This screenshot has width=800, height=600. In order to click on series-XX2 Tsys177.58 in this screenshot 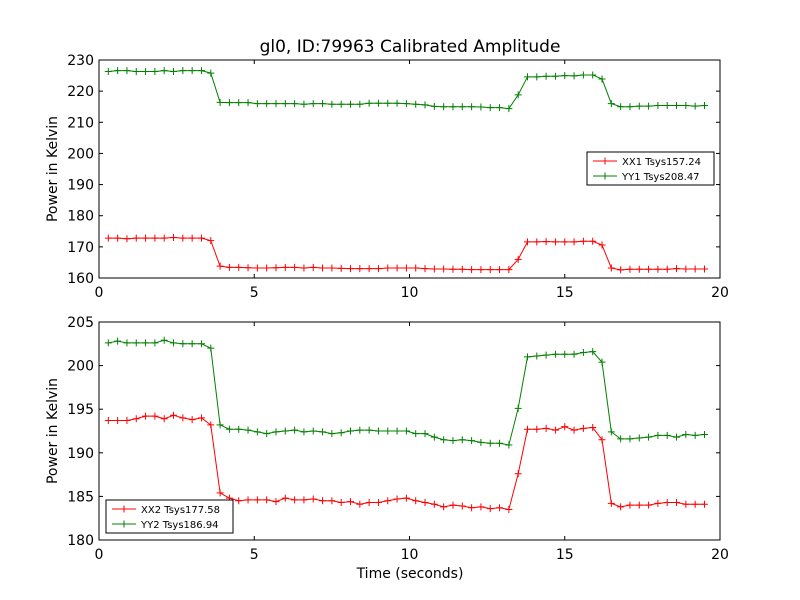, I will do `click(406, 462)`.